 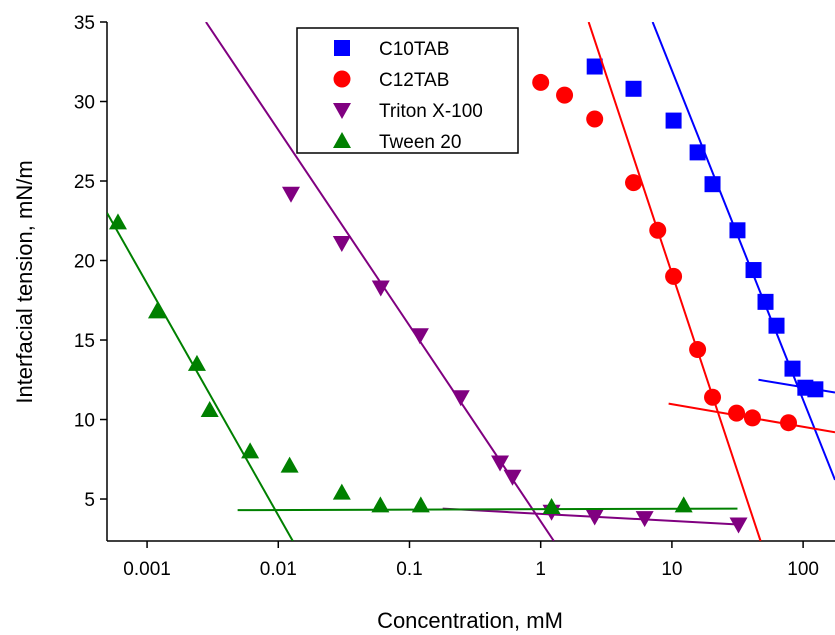 I want to click on x-tick-label: 0.01, so click(x=278, y=569).